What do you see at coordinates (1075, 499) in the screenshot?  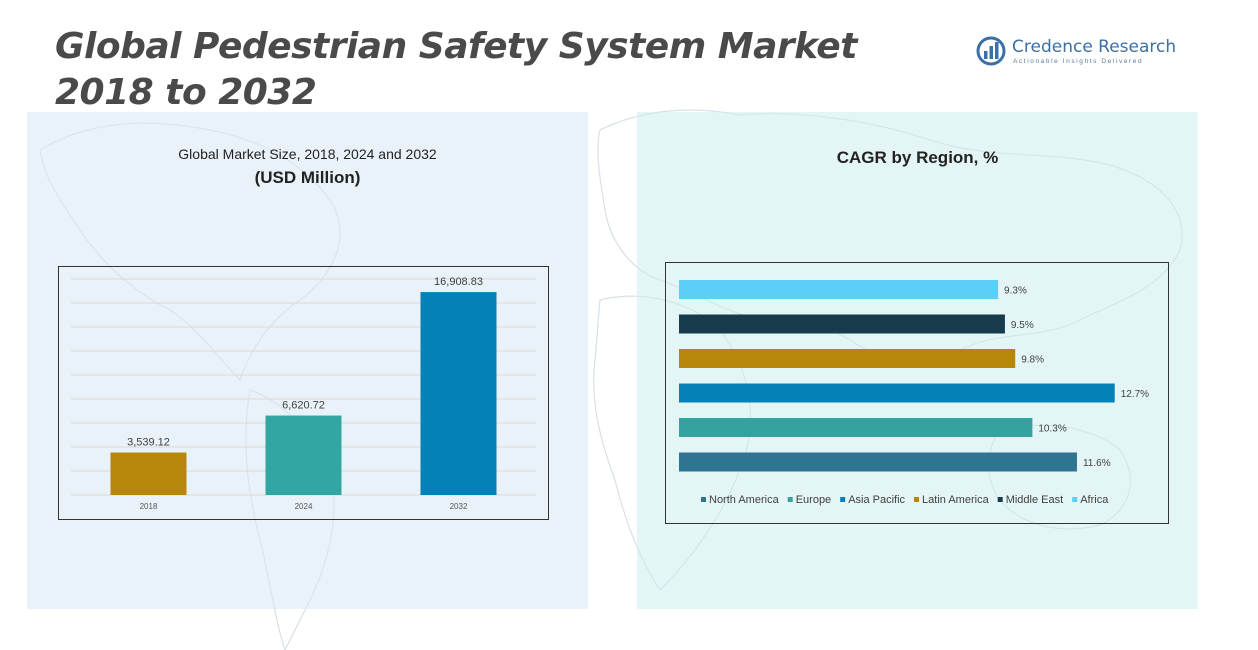 I see `legend-swatch-africa` at bounding box center [1075, 499].